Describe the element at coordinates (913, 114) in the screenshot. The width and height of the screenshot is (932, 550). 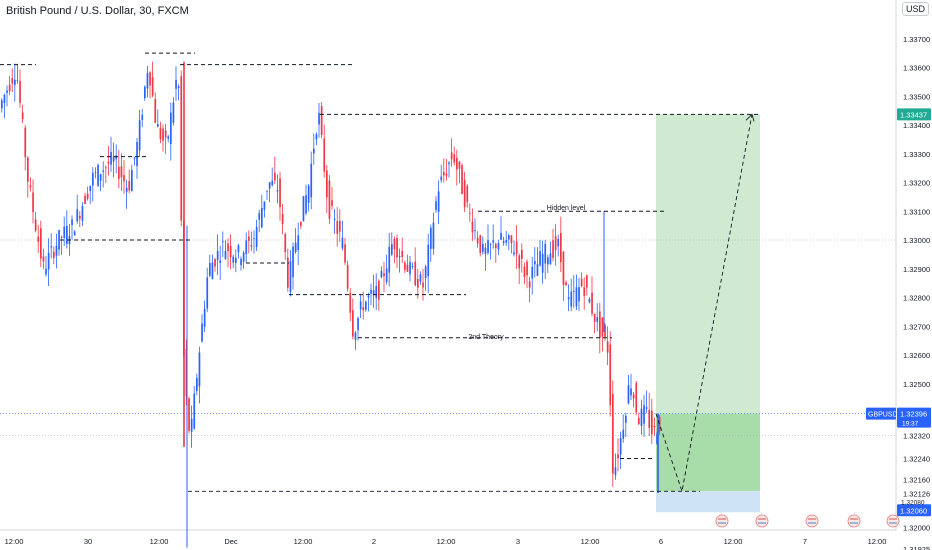
I see `target-price-badge: 1.33437` at that location.